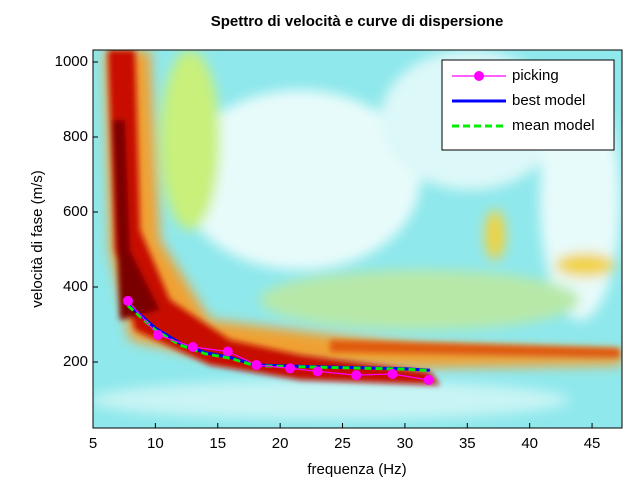 The height and width of the screenshot is (494, 630). Describe the element at coordinates (75, 136) in the screenshot. I see `y-tick-label: 800` at that location.